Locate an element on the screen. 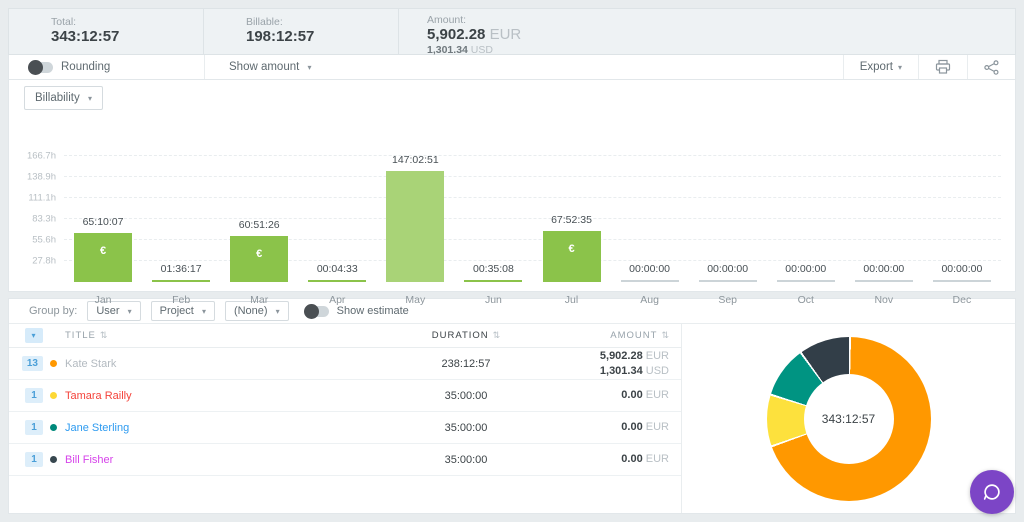 Image resolution: width=1024 pixels, height=522 pixels. show-estimate-toggle is located at coordinates (316, 311).